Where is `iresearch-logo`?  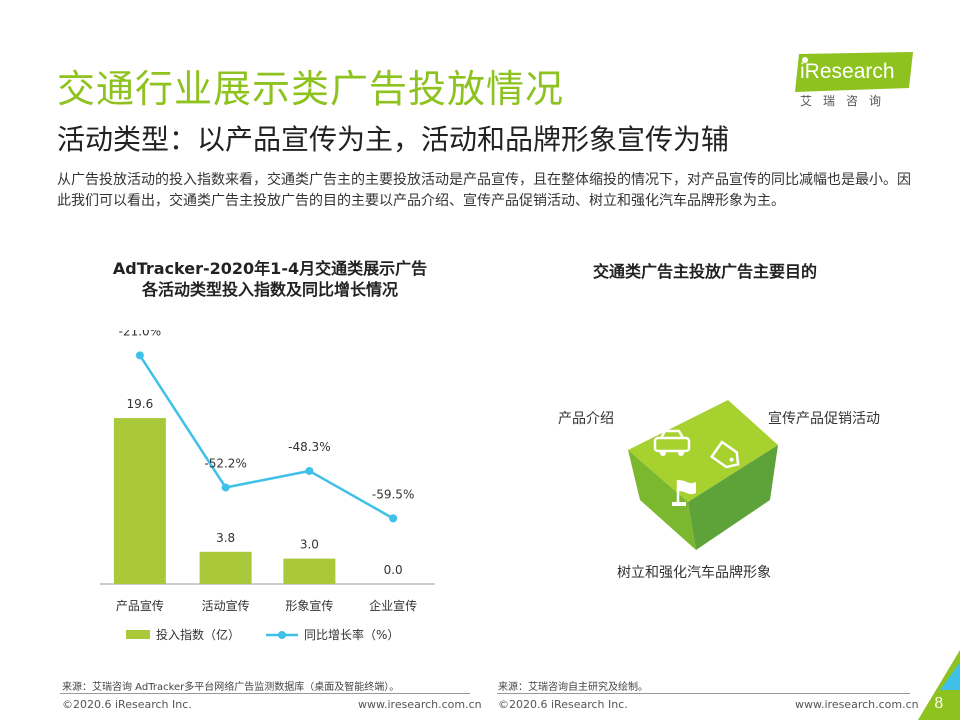 iresearch-logo is located at coordinates (854, 72).